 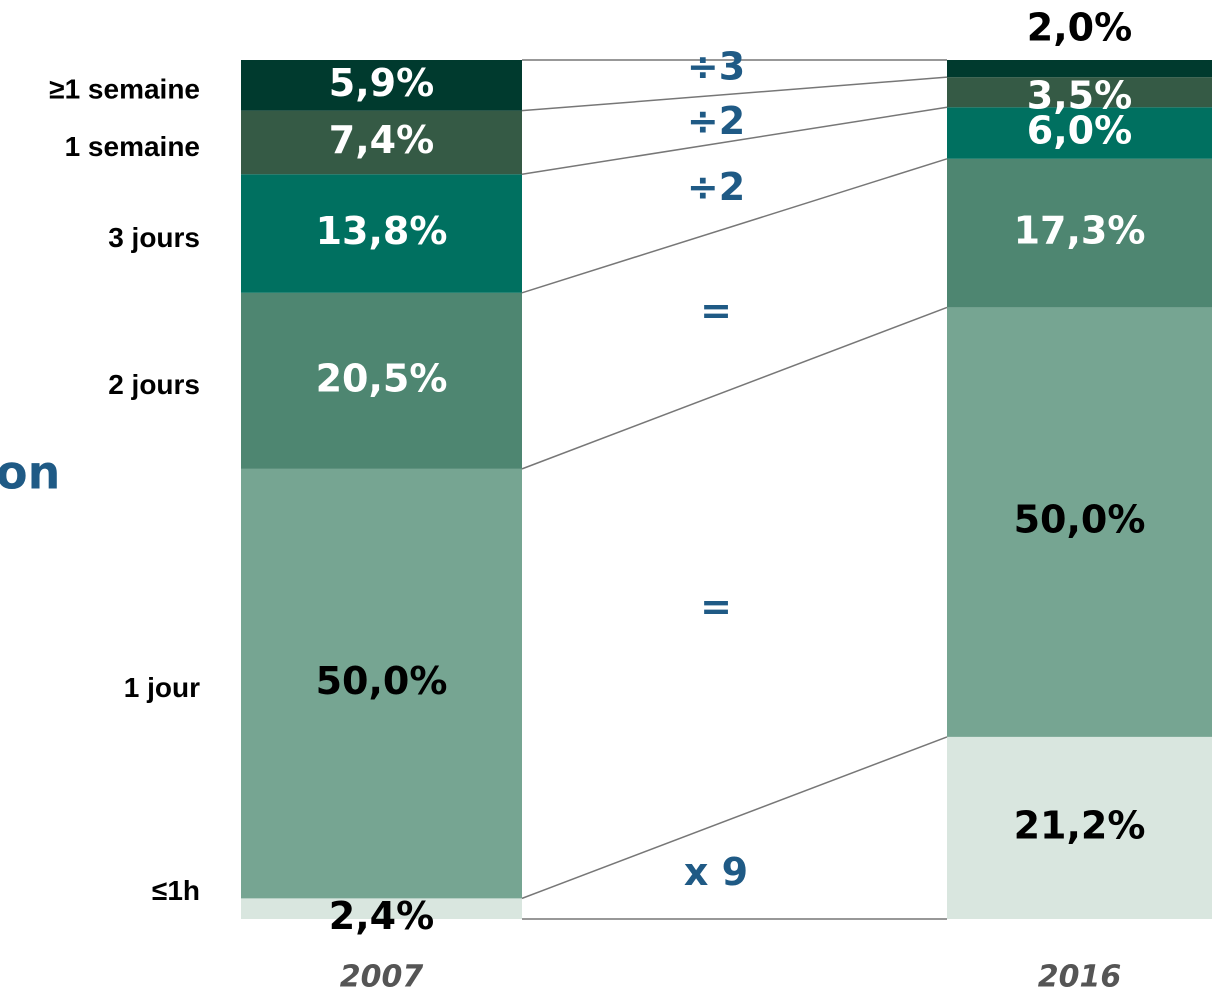 I want to click on legend-label: ≤1h, so click(x=176, y=890).